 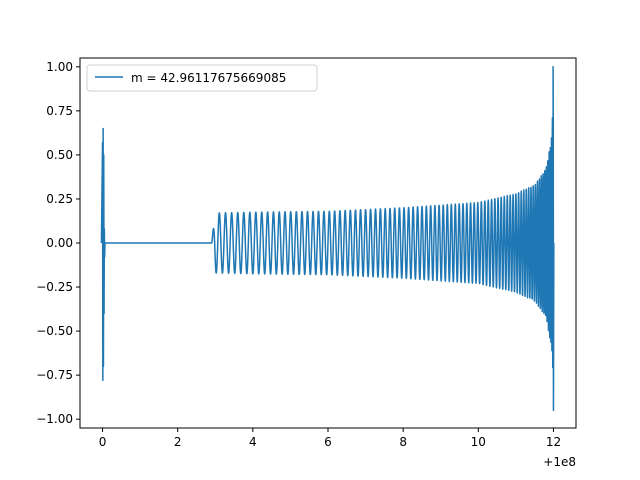 What do you see at coordinates (59, 111) in the screenshot?
I see `y-tick-label: 0.75` at bounding box center [59, 111].